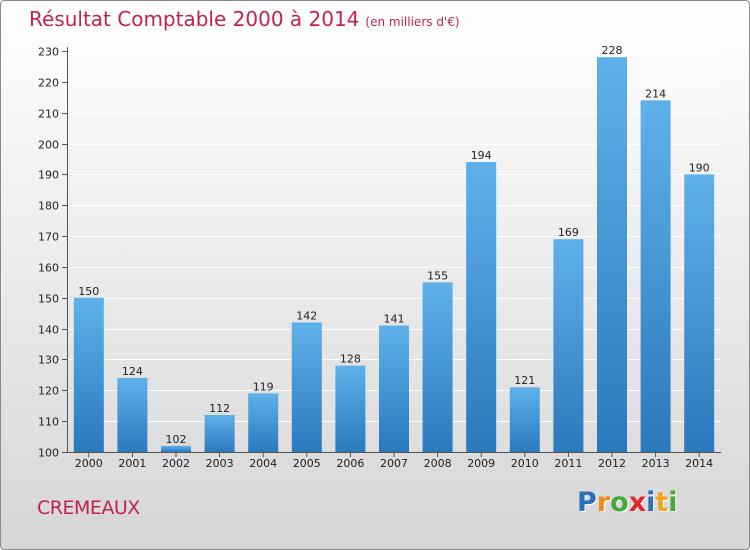 The image size is (750, 550). I want to click on bar-value-label: 194, so click(481, 155).